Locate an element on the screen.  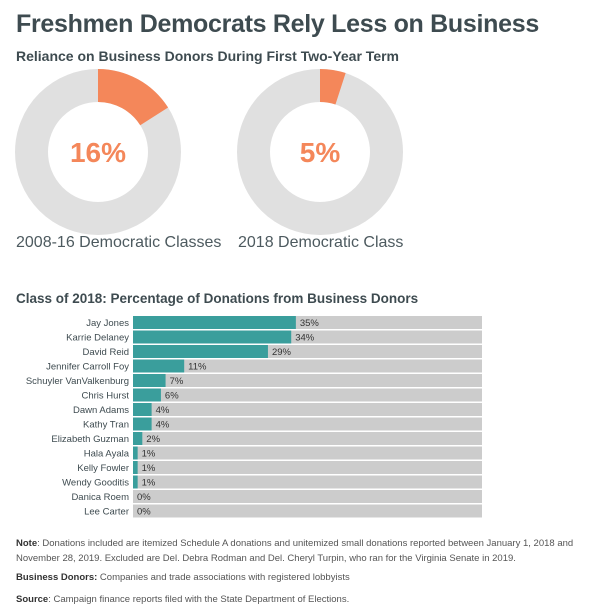
category-label: Kathy Tran is located at coordinates (106, 425).